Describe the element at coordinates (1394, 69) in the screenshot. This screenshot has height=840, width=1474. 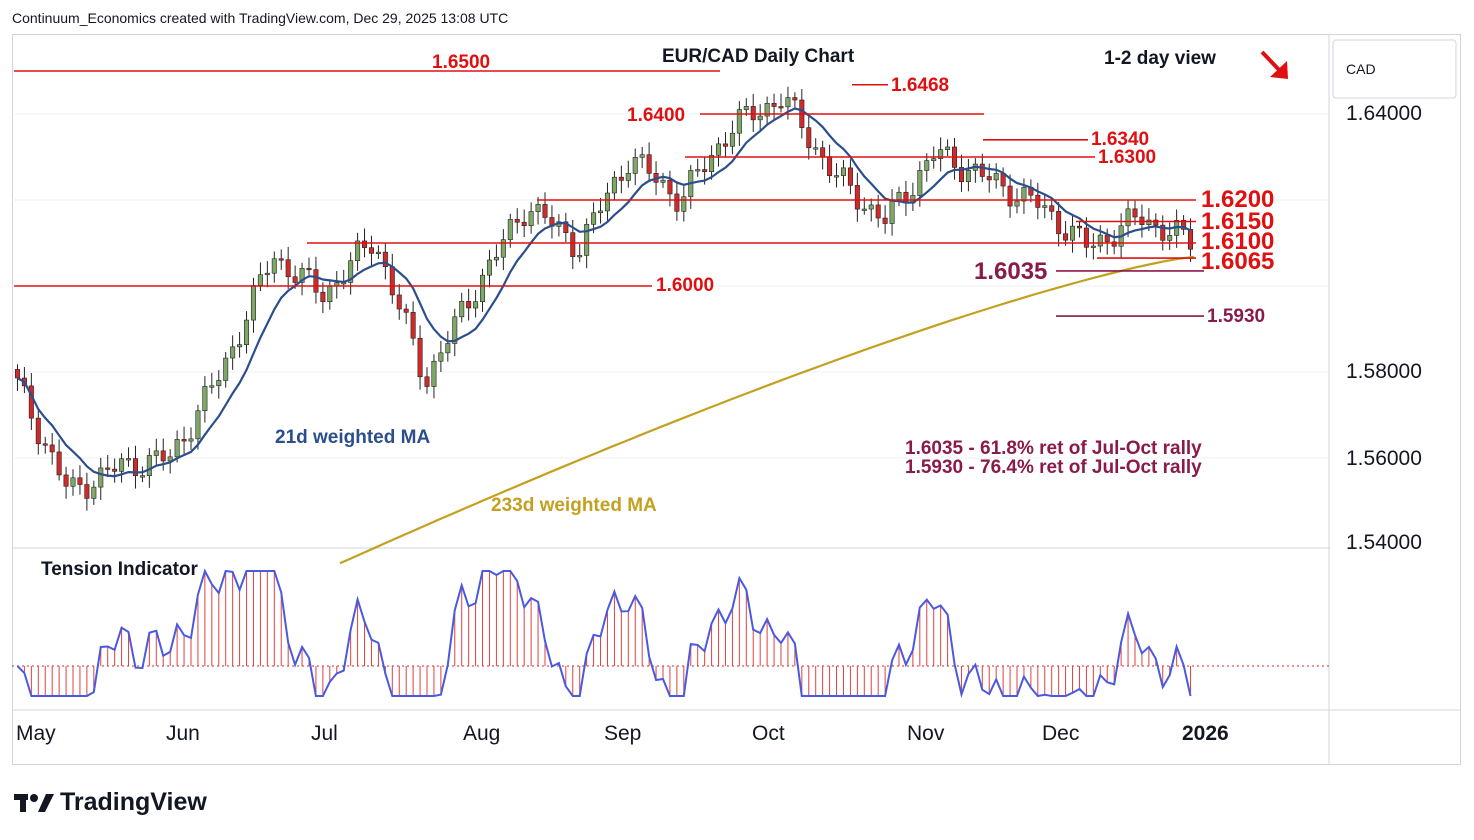
I see `currency-box` at that location.